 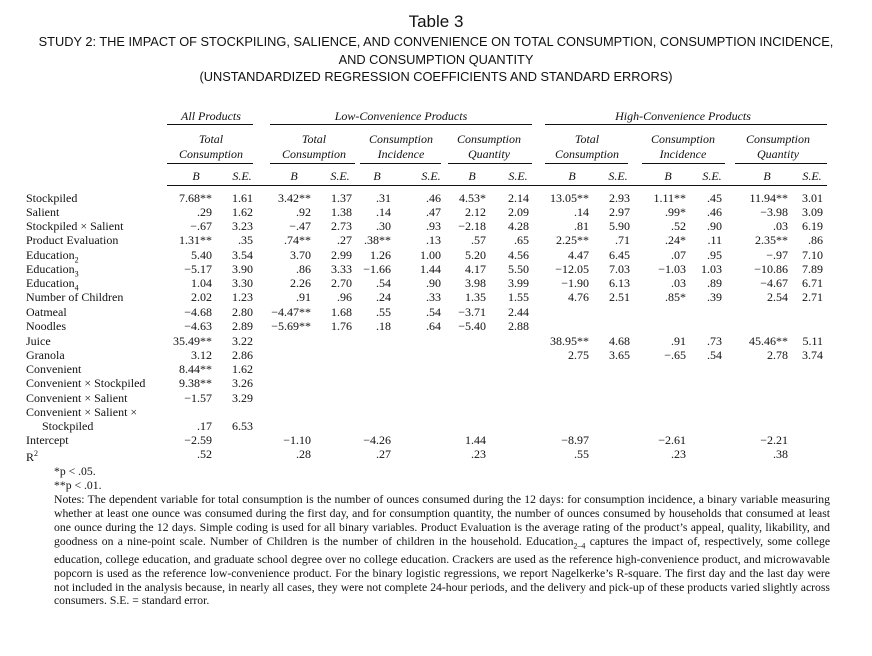 I want to click on table-cell: 1.62, so click(x=242, y=369).